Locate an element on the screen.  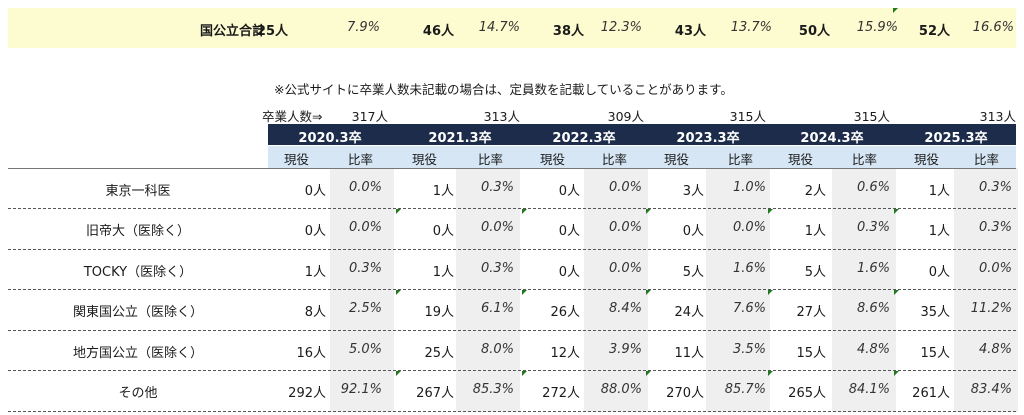
table-header-border is located at coordinates (512, 168).